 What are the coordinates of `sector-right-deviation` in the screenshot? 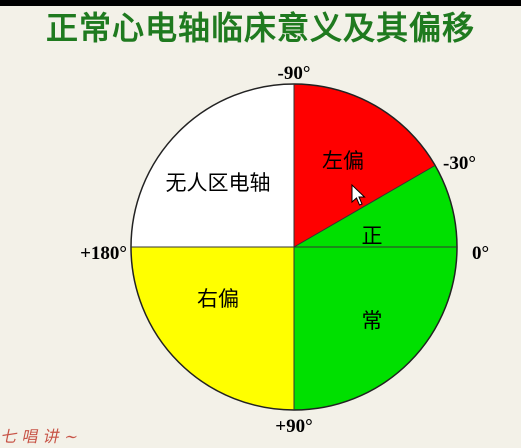 It's located at (212, 328).